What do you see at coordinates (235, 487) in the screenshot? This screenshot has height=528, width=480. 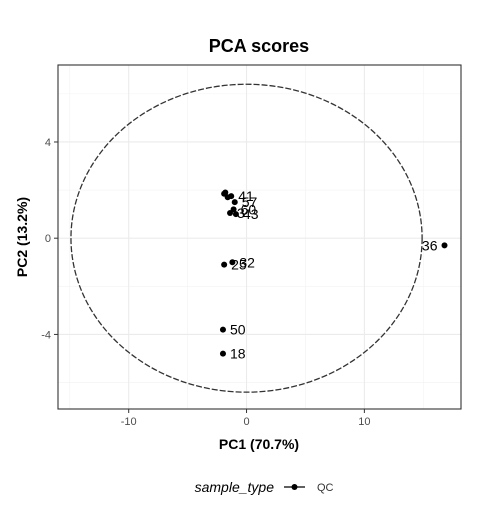 I see `legend-title: sample_type` at bounding box center [235, 487].